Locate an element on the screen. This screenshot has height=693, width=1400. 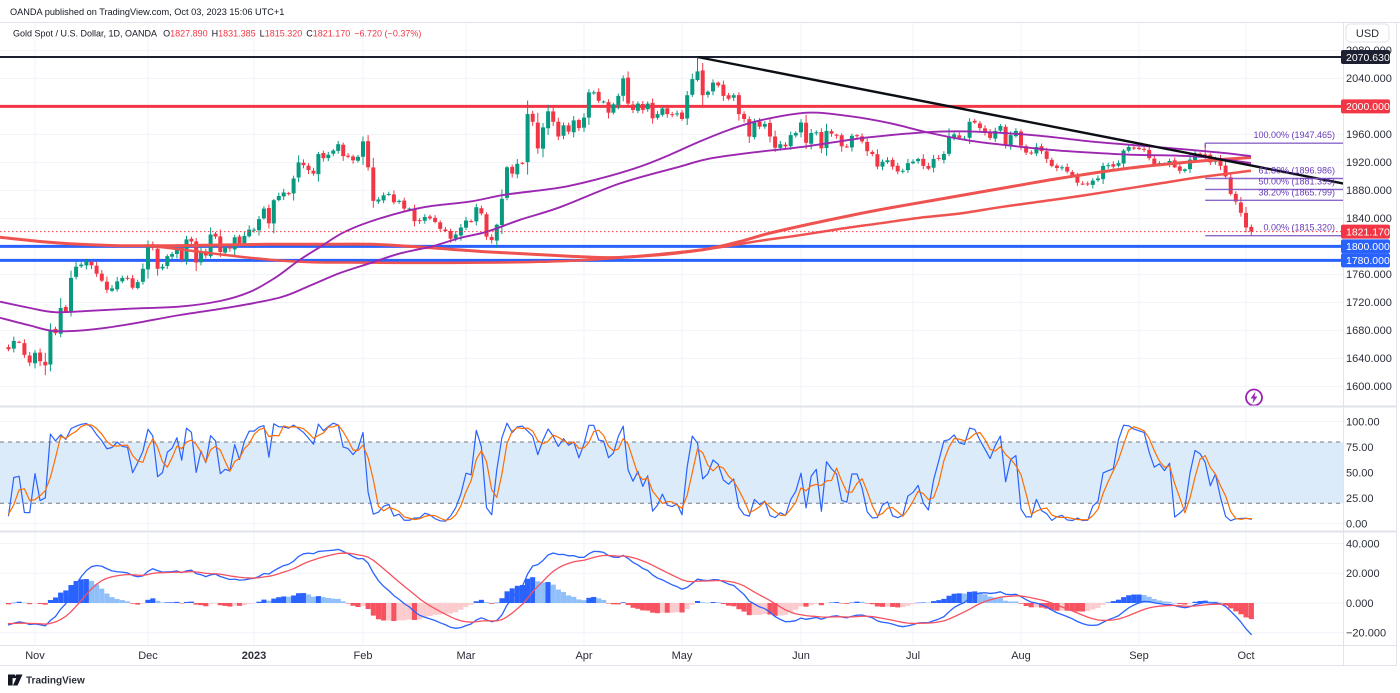
svg-text: Nov is located at coordinates (35, 656).